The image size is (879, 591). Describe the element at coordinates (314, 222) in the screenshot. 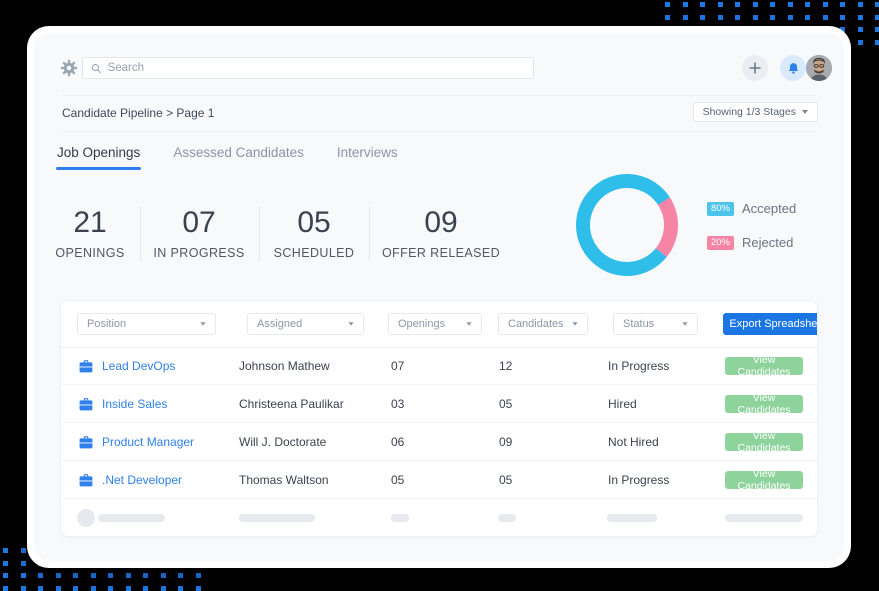

I see `stat-value: 05` at that location.